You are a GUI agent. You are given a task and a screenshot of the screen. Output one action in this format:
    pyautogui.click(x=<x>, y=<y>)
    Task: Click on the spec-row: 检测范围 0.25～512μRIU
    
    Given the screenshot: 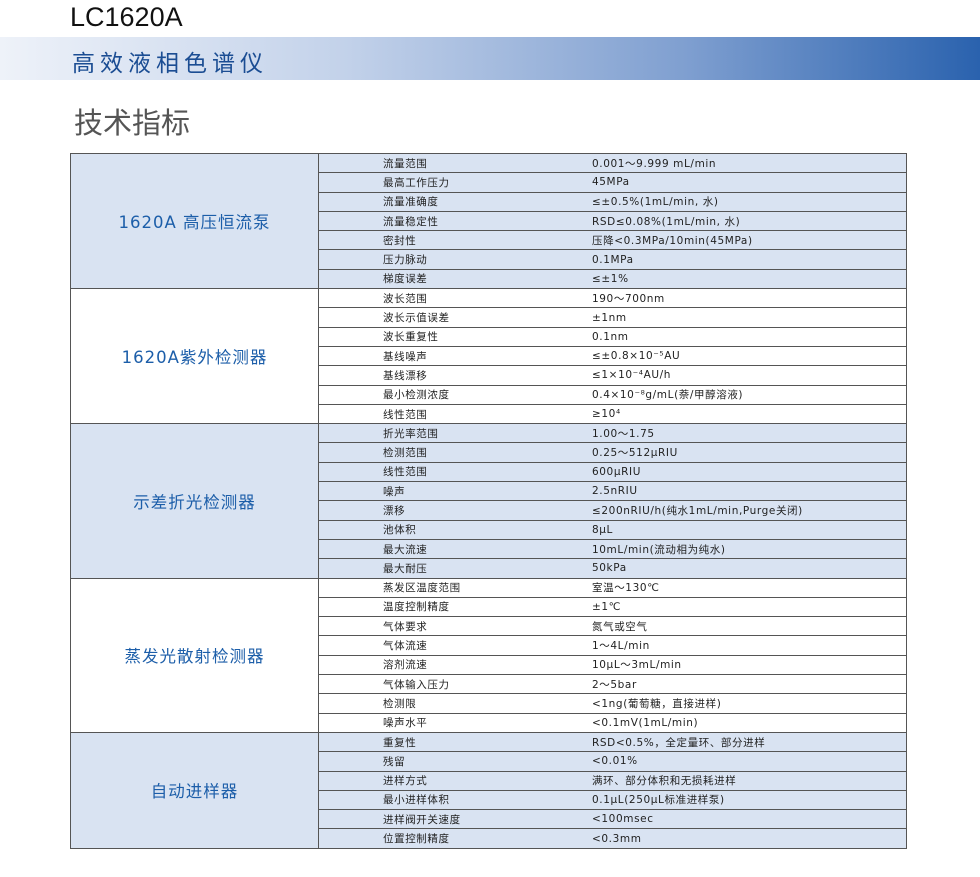 What is the action you would take?
    pyautogui.click(x=612, y=451)
    